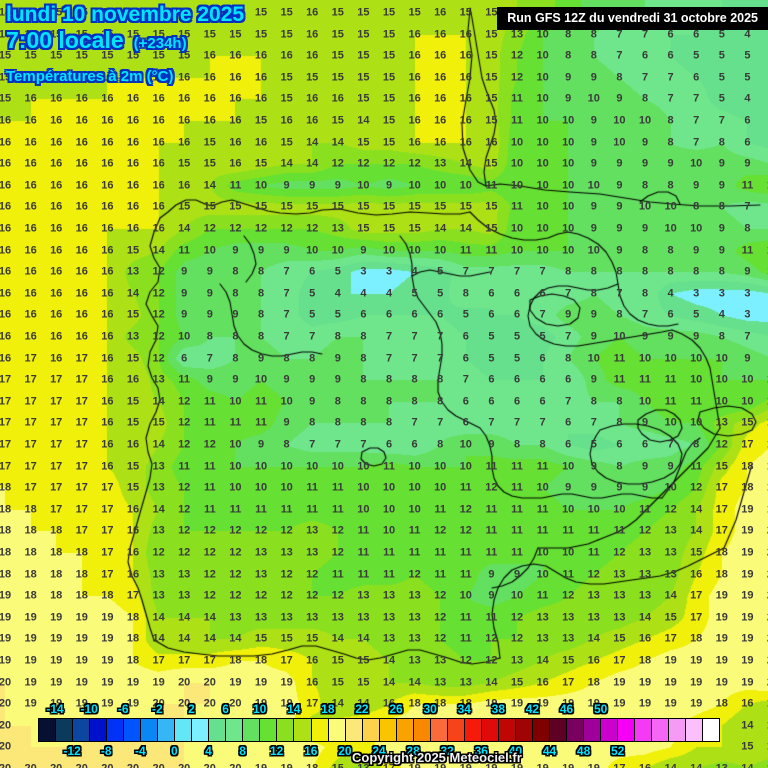  I want to click on grid-temperature-value: 6, so click(517, 314).